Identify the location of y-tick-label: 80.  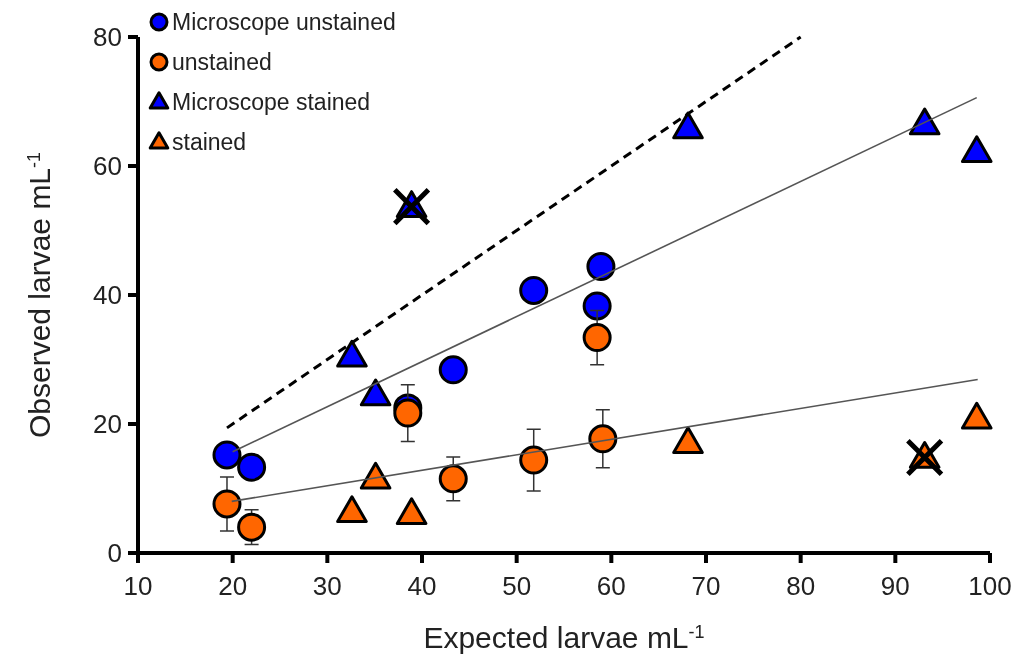
(107, 37).